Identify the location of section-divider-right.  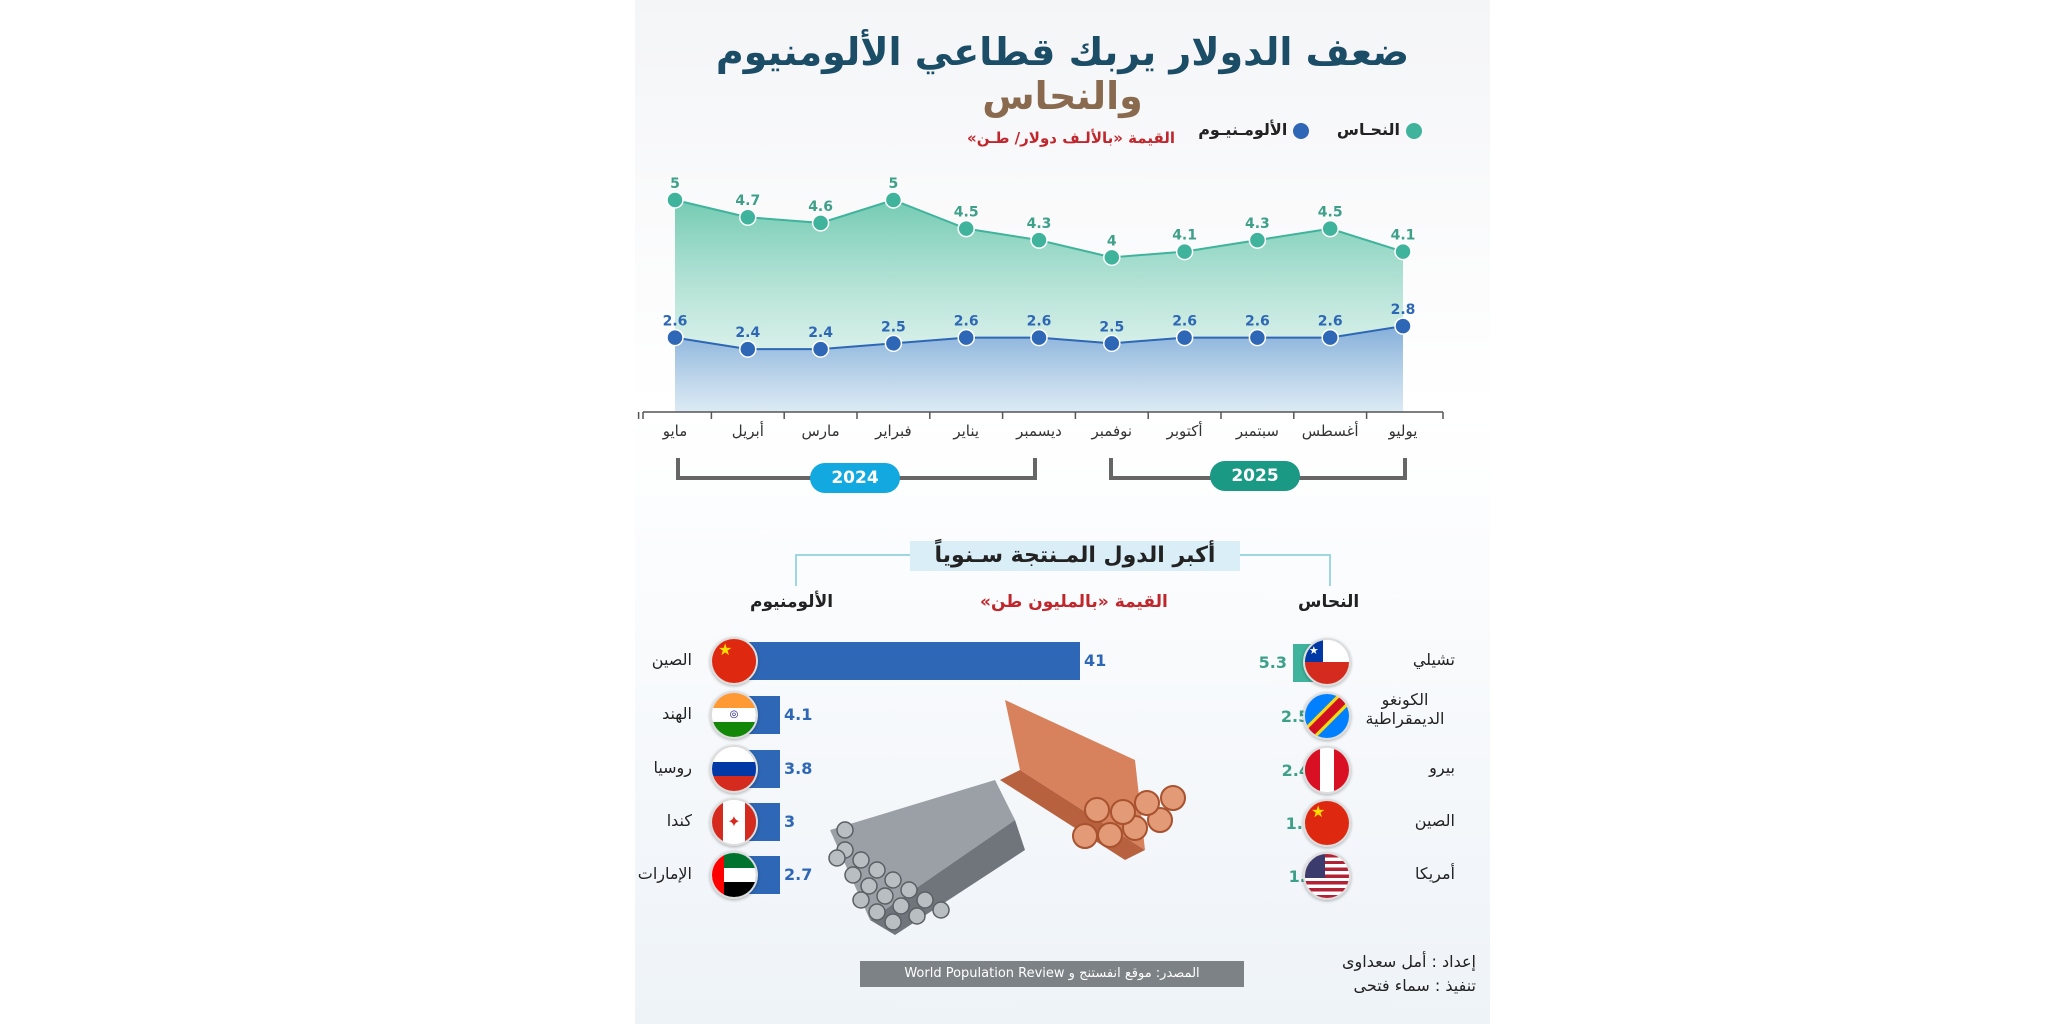
(1285, 555).